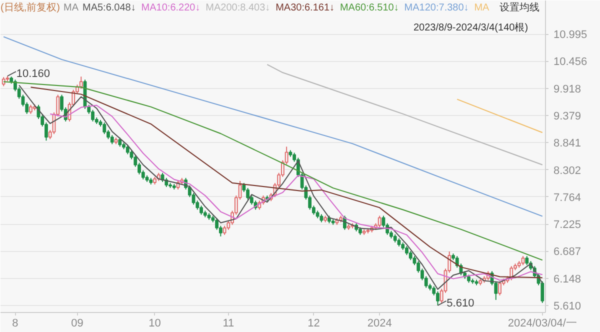 This screenshot has height=332, width=600. What do you see at coordinates (568, 198) in the screenshot?
I see `y-tick-label: 7.764` at bounding box center [568, 198].